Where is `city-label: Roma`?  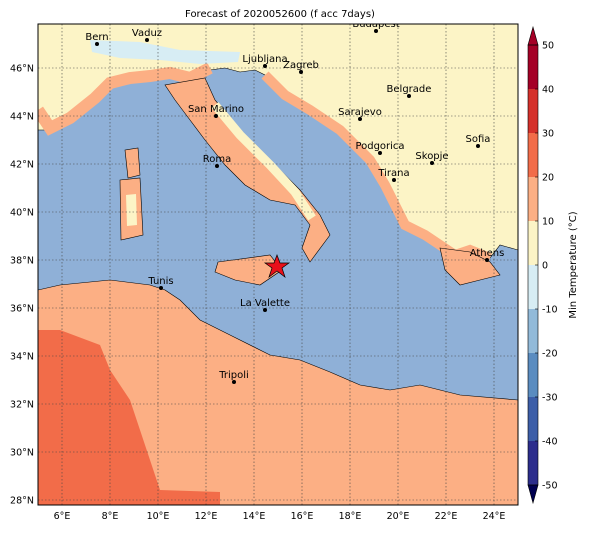 city-label: Roma is located at coordinates (217, 159).